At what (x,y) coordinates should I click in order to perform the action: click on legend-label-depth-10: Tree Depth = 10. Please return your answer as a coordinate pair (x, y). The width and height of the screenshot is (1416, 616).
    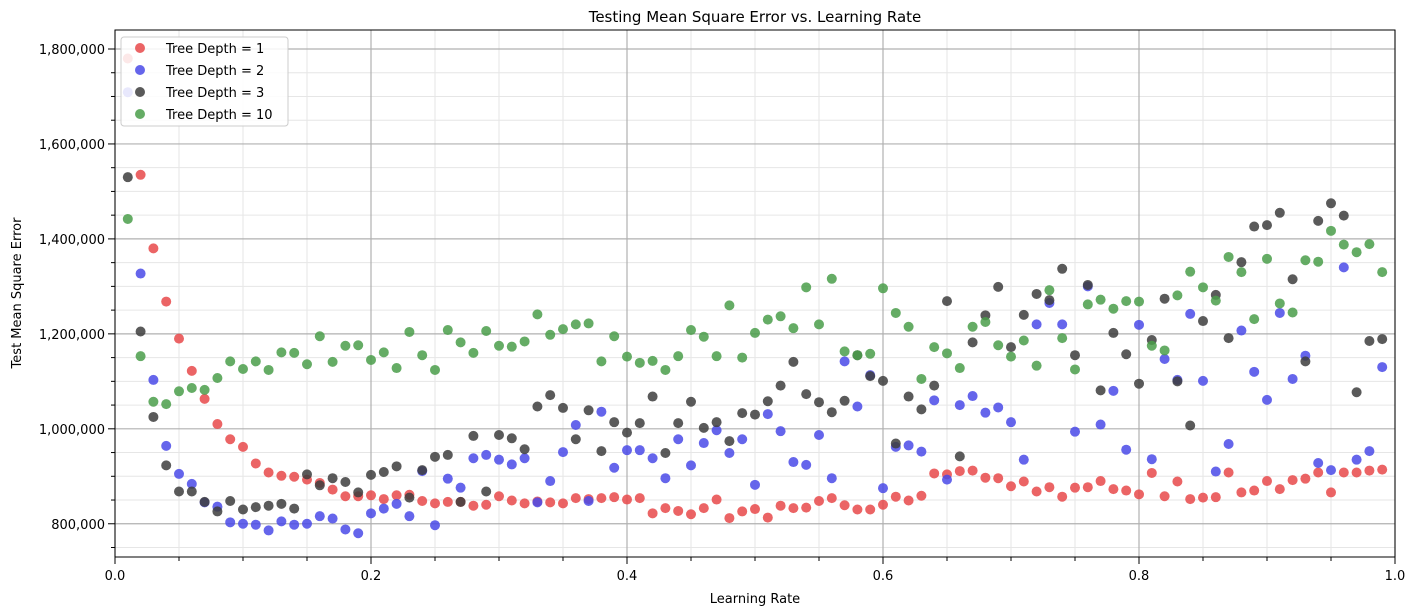
    Looking at the image, I should click on (219, 115).